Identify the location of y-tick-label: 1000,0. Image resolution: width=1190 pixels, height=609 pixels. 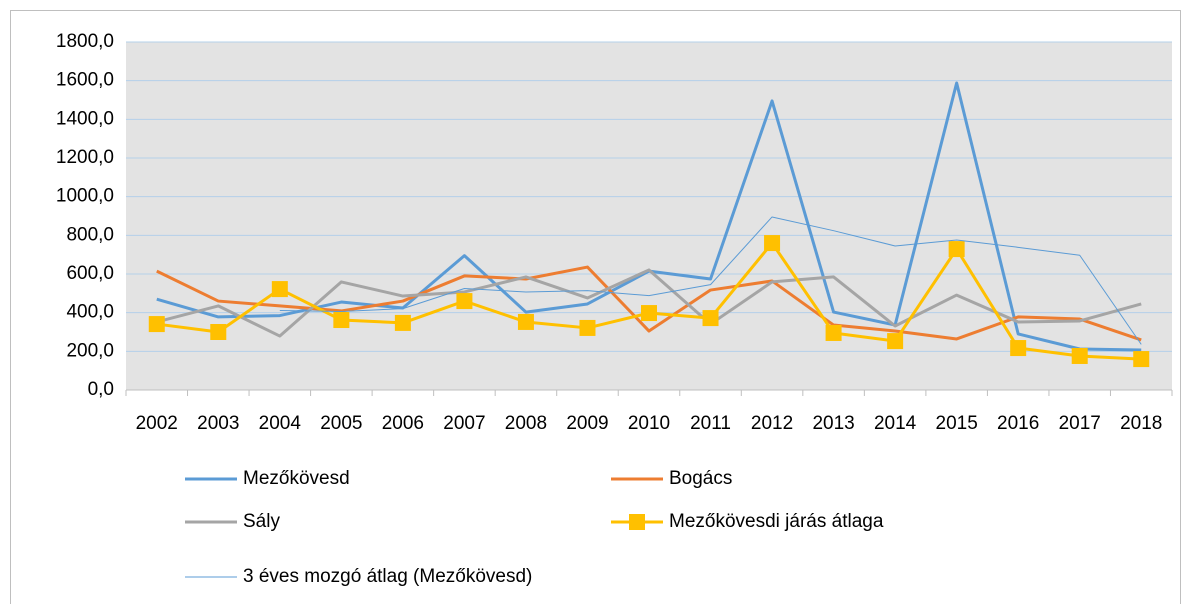
(85, 196).